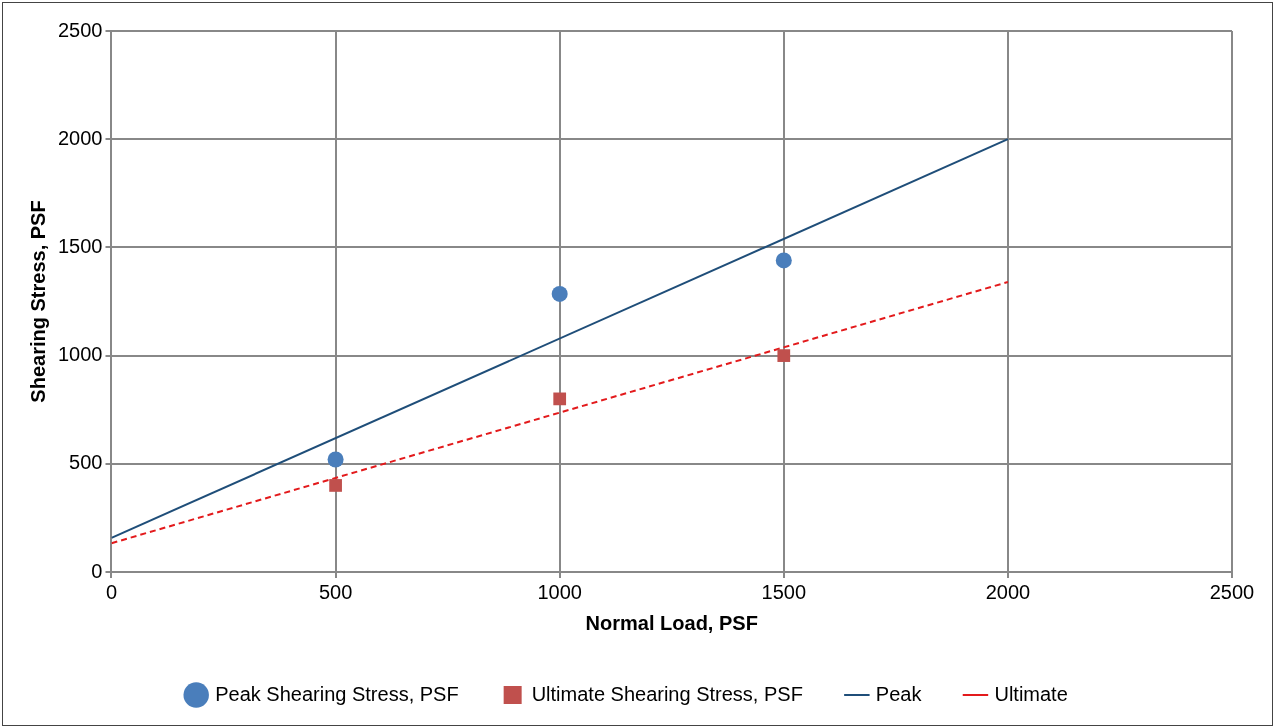  Describe the element at coordinates (667, 693) in the screenshot. I see `legend-label: Ultimate Shearing Stress, PSF` at that location.